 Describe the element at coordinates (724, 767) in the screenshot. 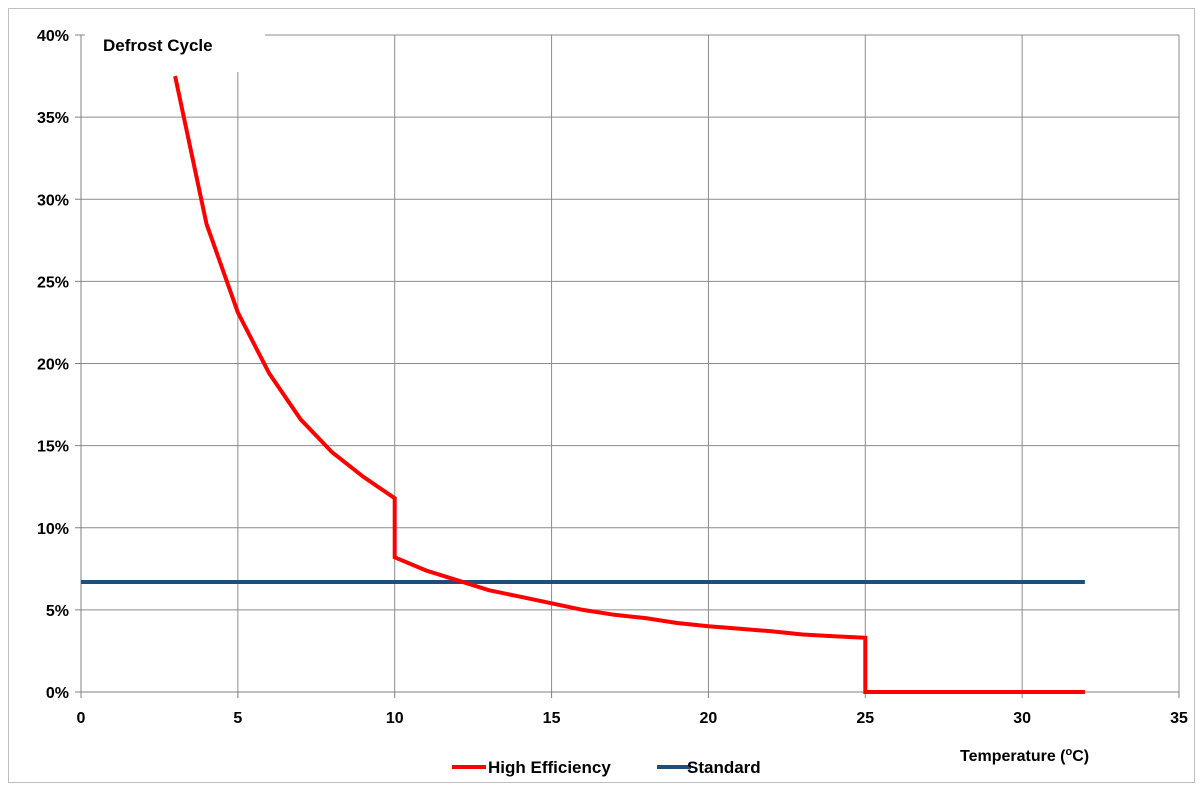

I see `legend-label: Standard` at that location.